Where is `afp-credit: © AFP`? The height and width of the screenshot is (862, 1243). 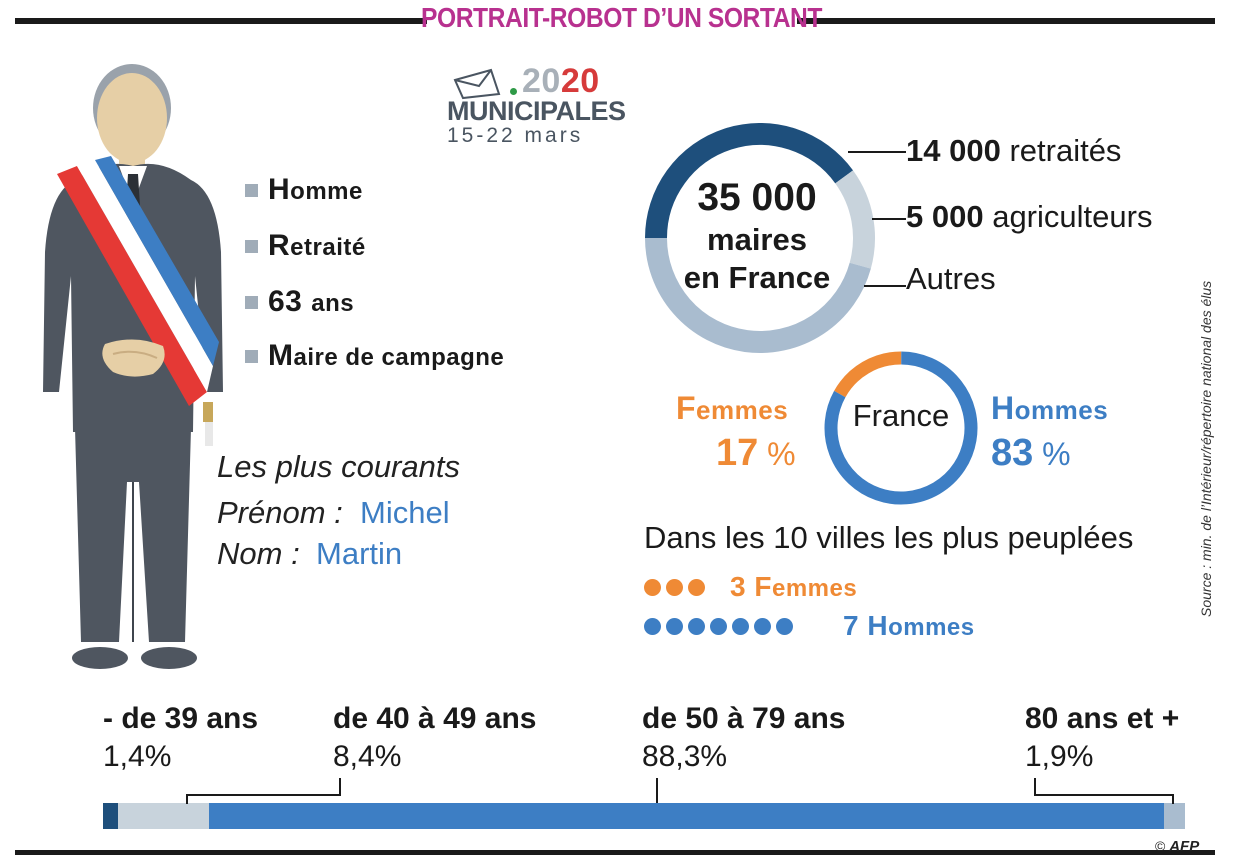
afp-credit: © AFP is located at coordinates (1177, 846).